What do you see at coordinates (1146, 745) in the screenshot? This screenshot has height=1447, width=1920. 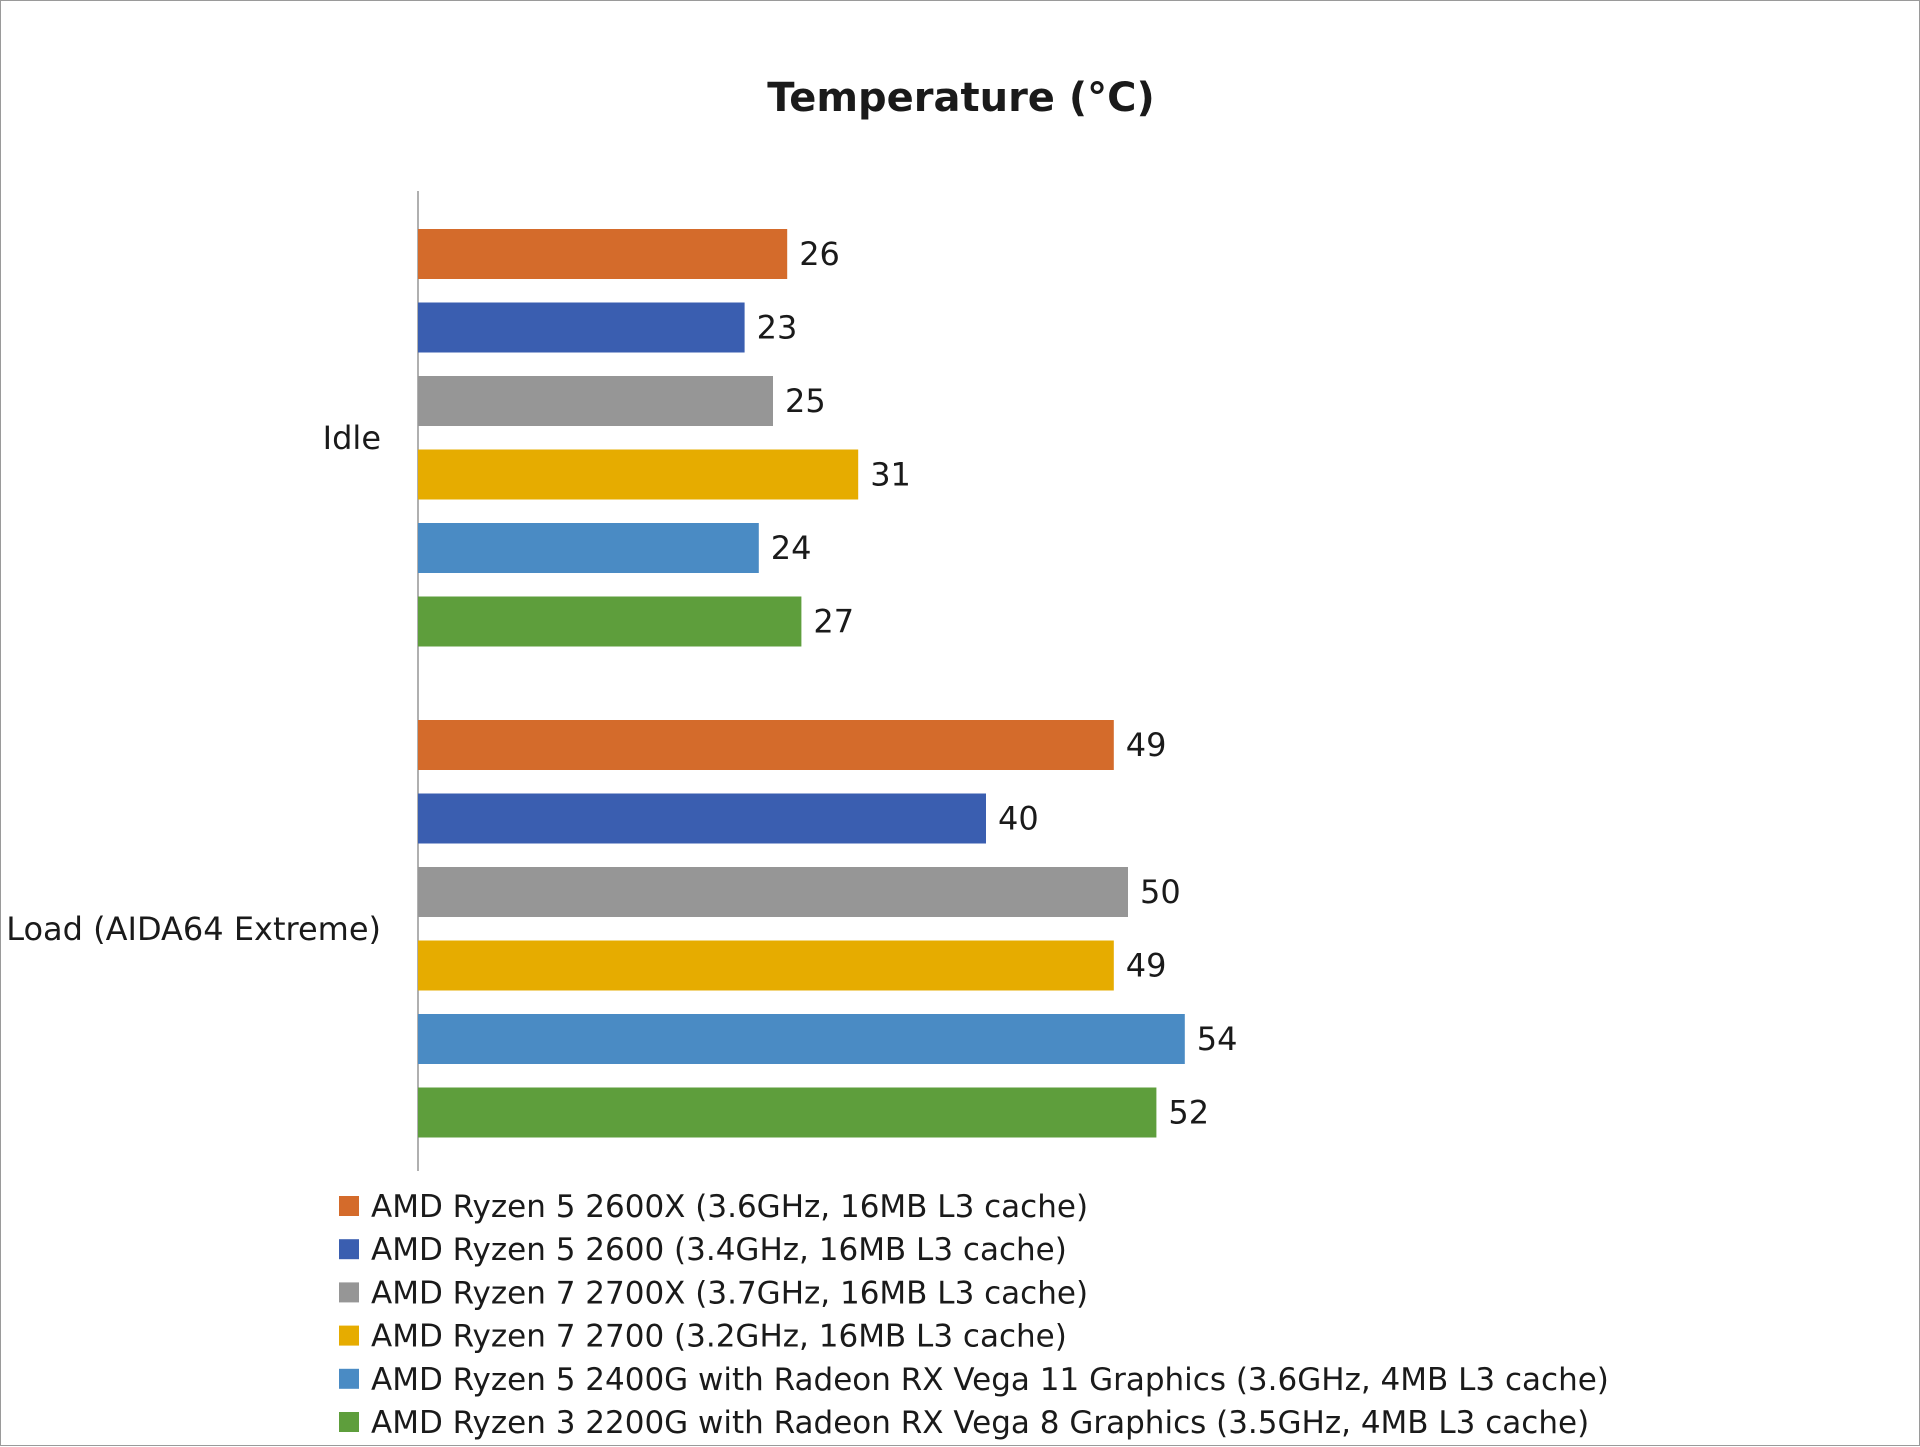 I see `value-label-load-series-1: 49` at bounding box center [1146, 745].